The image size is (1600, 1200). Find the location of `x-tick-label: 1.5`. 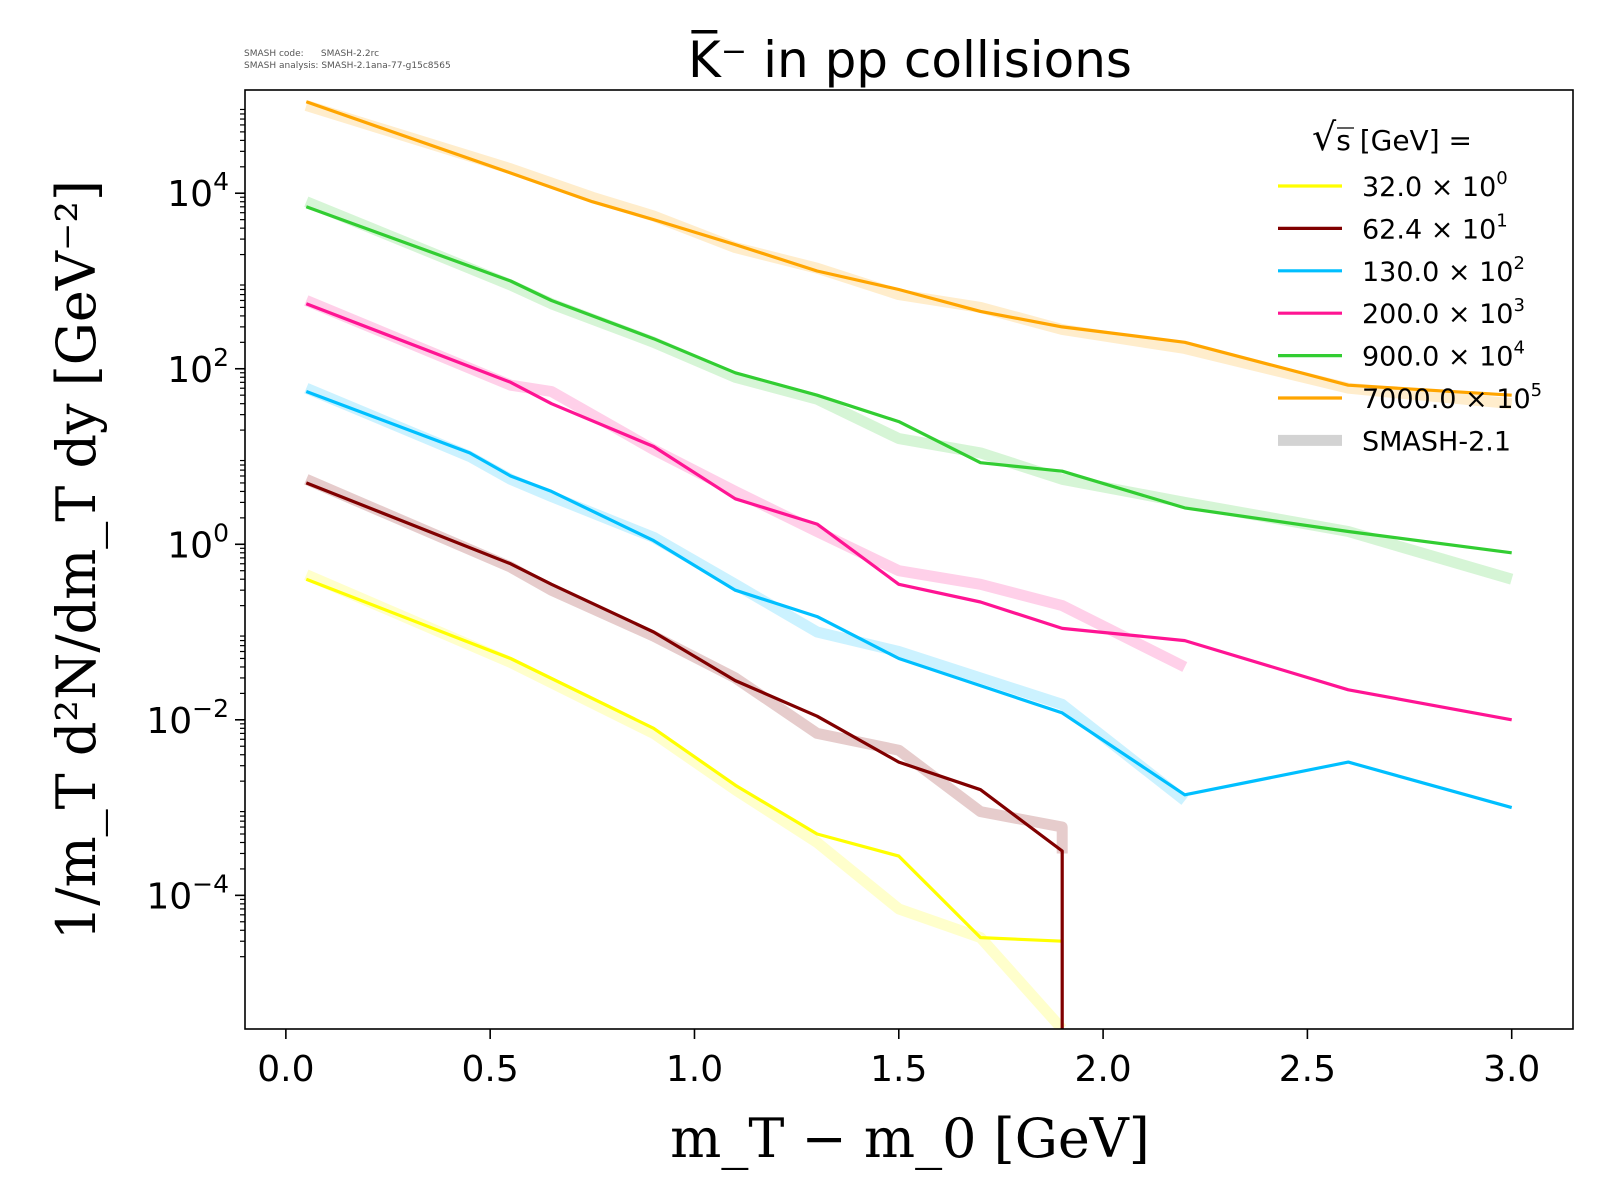

x-tick-label: 1.5 is located at coordinates (898, 1069).